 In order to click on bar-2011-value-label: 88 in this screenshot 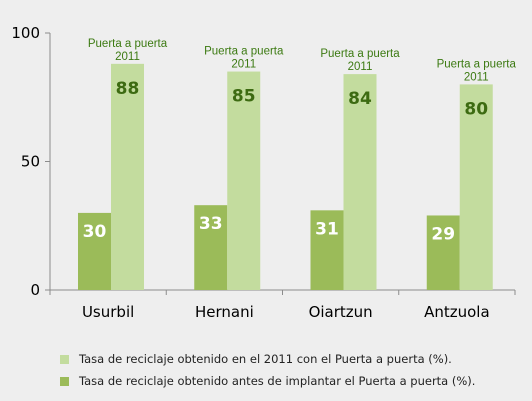, I will do `click(128, 89)`.